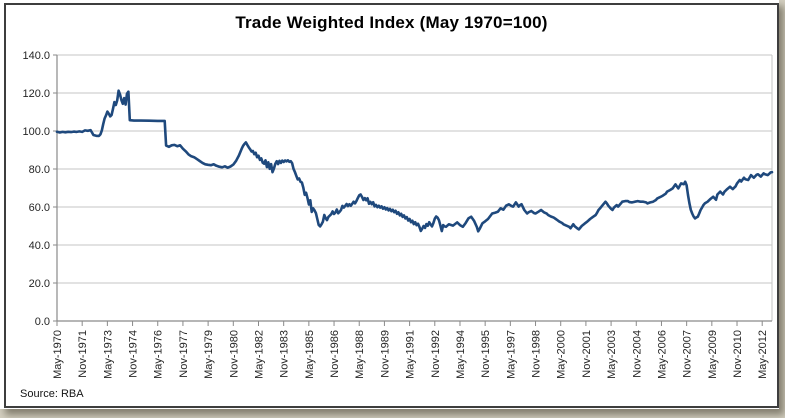  What do you see at coordinates (134, 354) in the screenshot?
I see `x-axis-label: Nov-1974` at bounding box center [134, 354].